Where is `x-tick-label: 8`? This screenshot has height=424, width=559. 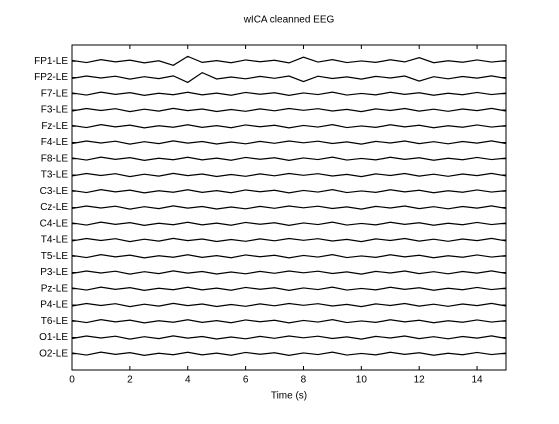
x-tick-label: 8 is located at coordinates (304, 380).